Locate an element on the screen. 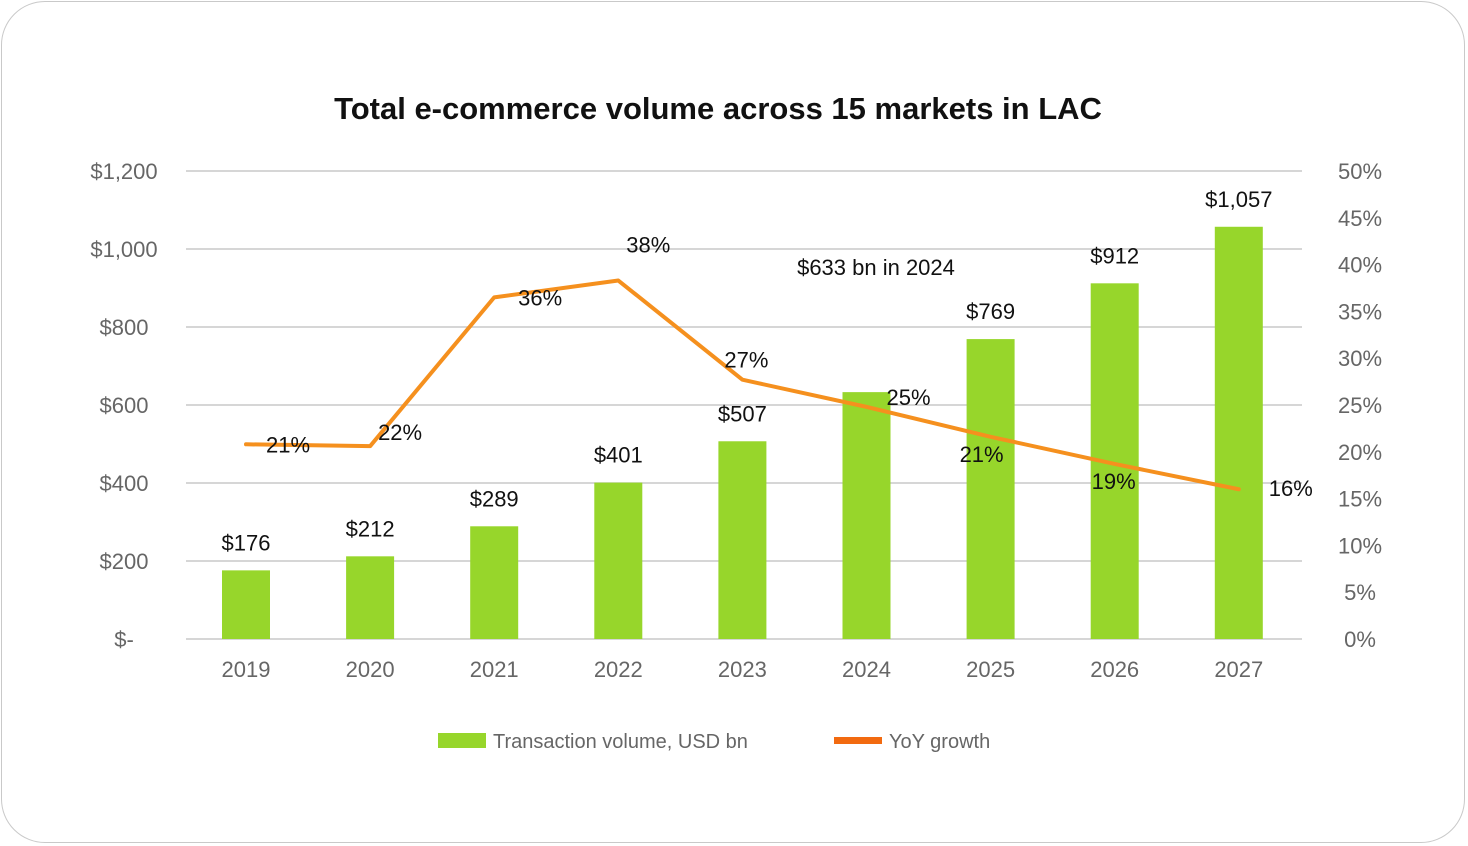 The height and width of the screenshot is (846, 1468). x-axis-tick-label: 2019 is located at coordinates (246, 669).